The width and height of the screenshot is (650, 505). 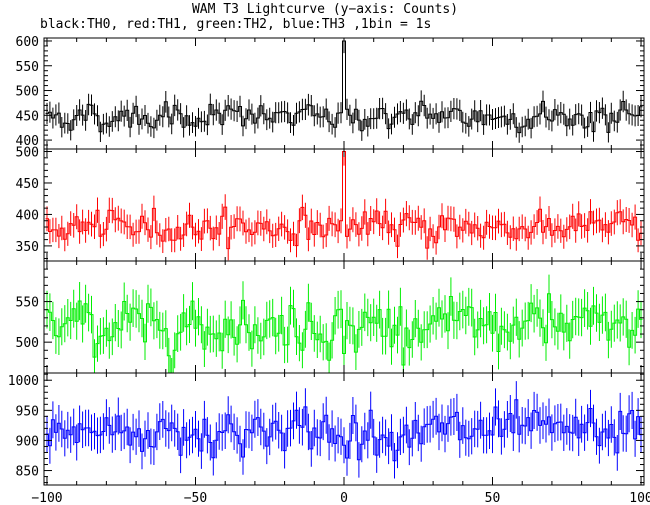 I want to click on x-tick-label: 0, so click(x=344, y=498).